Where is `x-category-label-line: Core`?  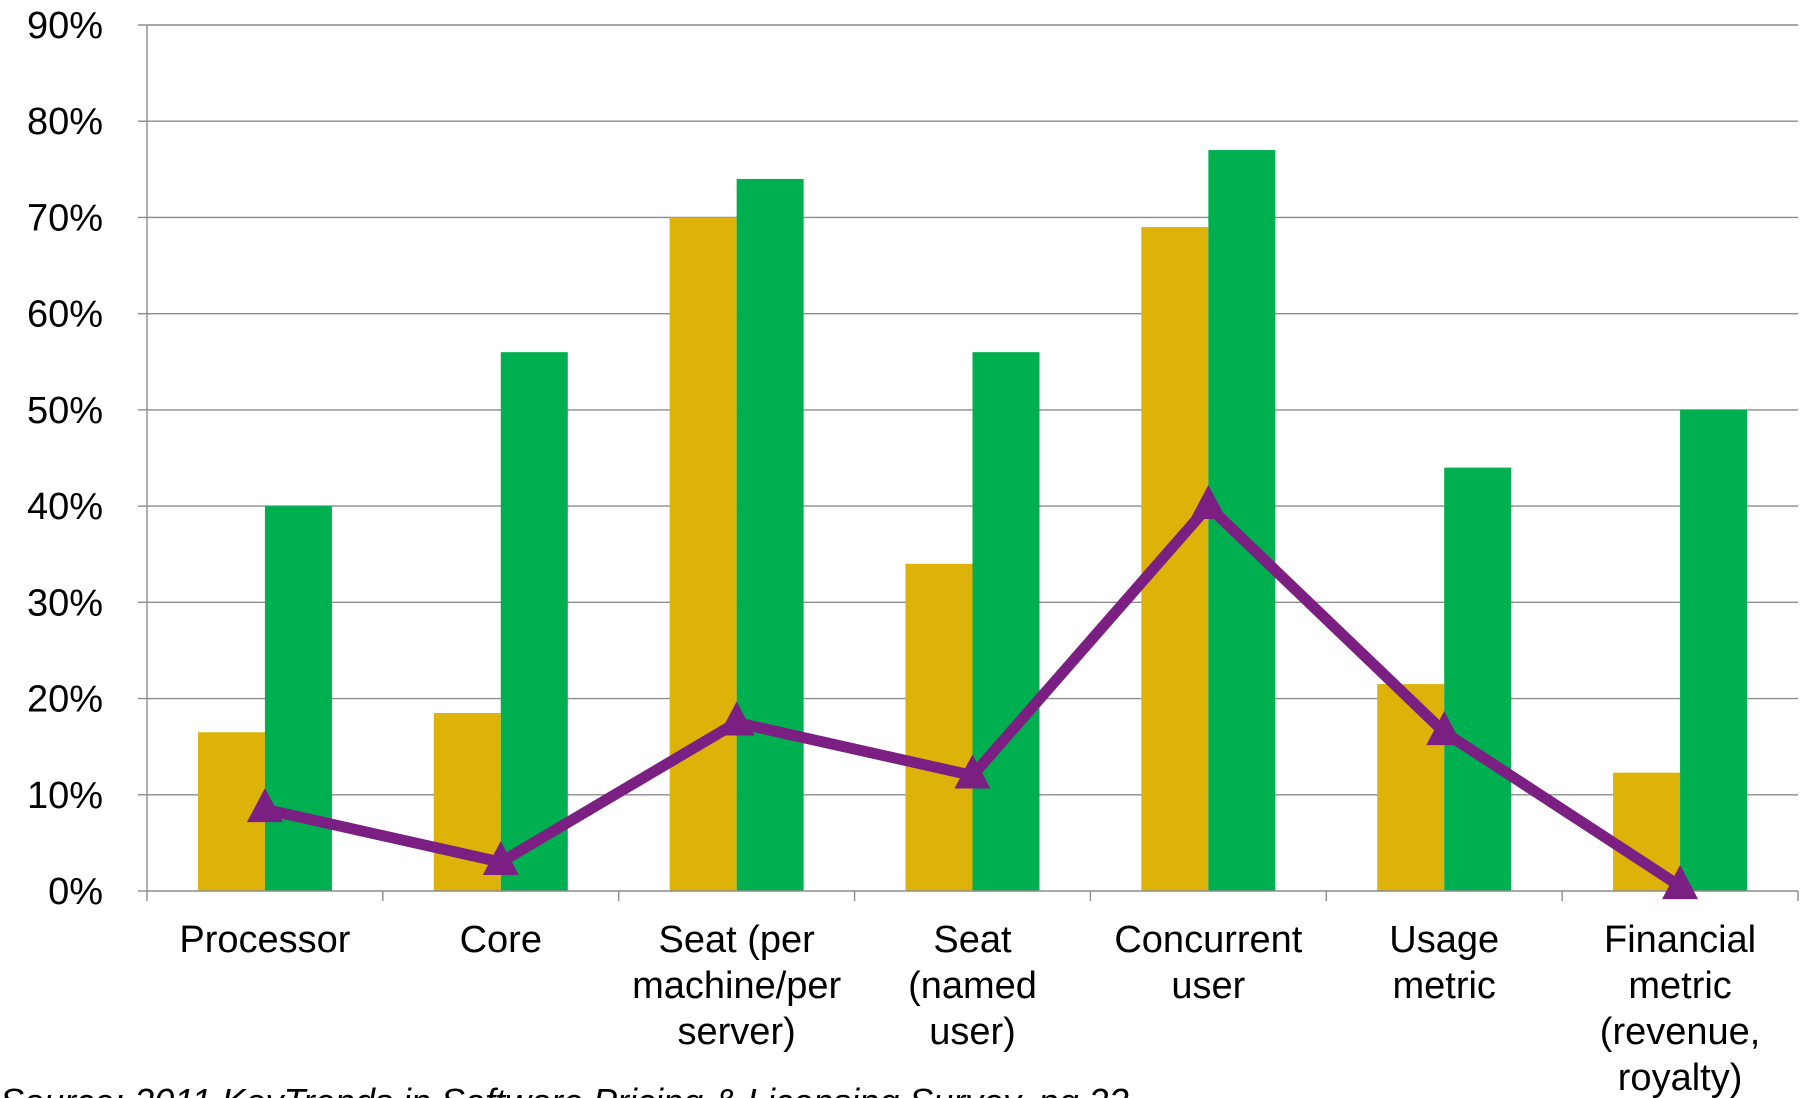
x-category-label-line: Core is located at coordinates (501, 940).